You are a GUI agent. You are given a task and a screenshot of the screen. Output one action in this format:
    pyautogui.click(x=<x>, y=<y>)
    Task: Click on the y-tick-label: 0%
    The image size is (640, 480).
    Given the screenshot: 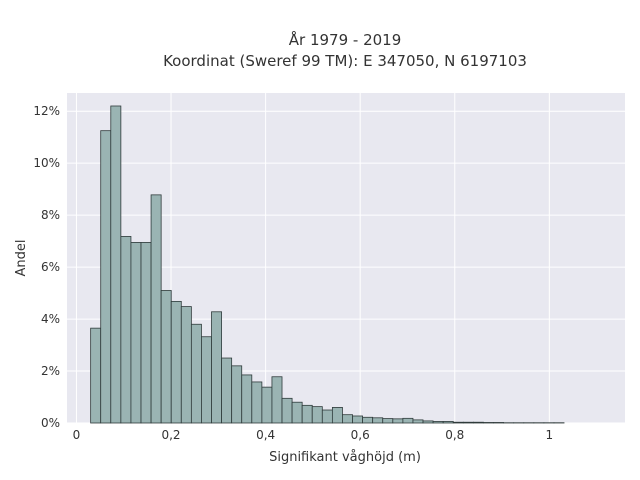 What is the action you would take?
    pyautogui.click(x=50, y=423)
    